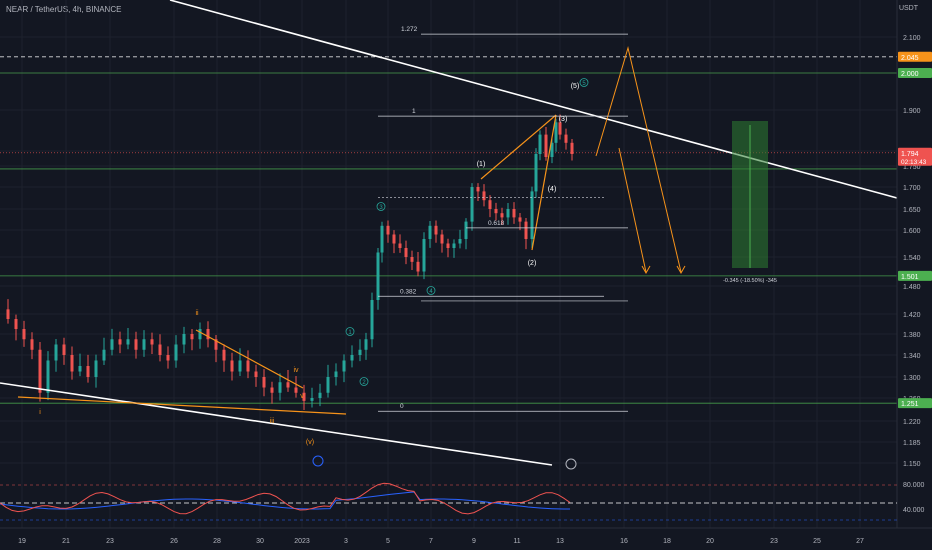 This screenshot has width=932, height=550. What do you see at coordinates (912, 356) in the screenshot?
I see `price-tick-12: 1.340` at bounding box center [912, 356].